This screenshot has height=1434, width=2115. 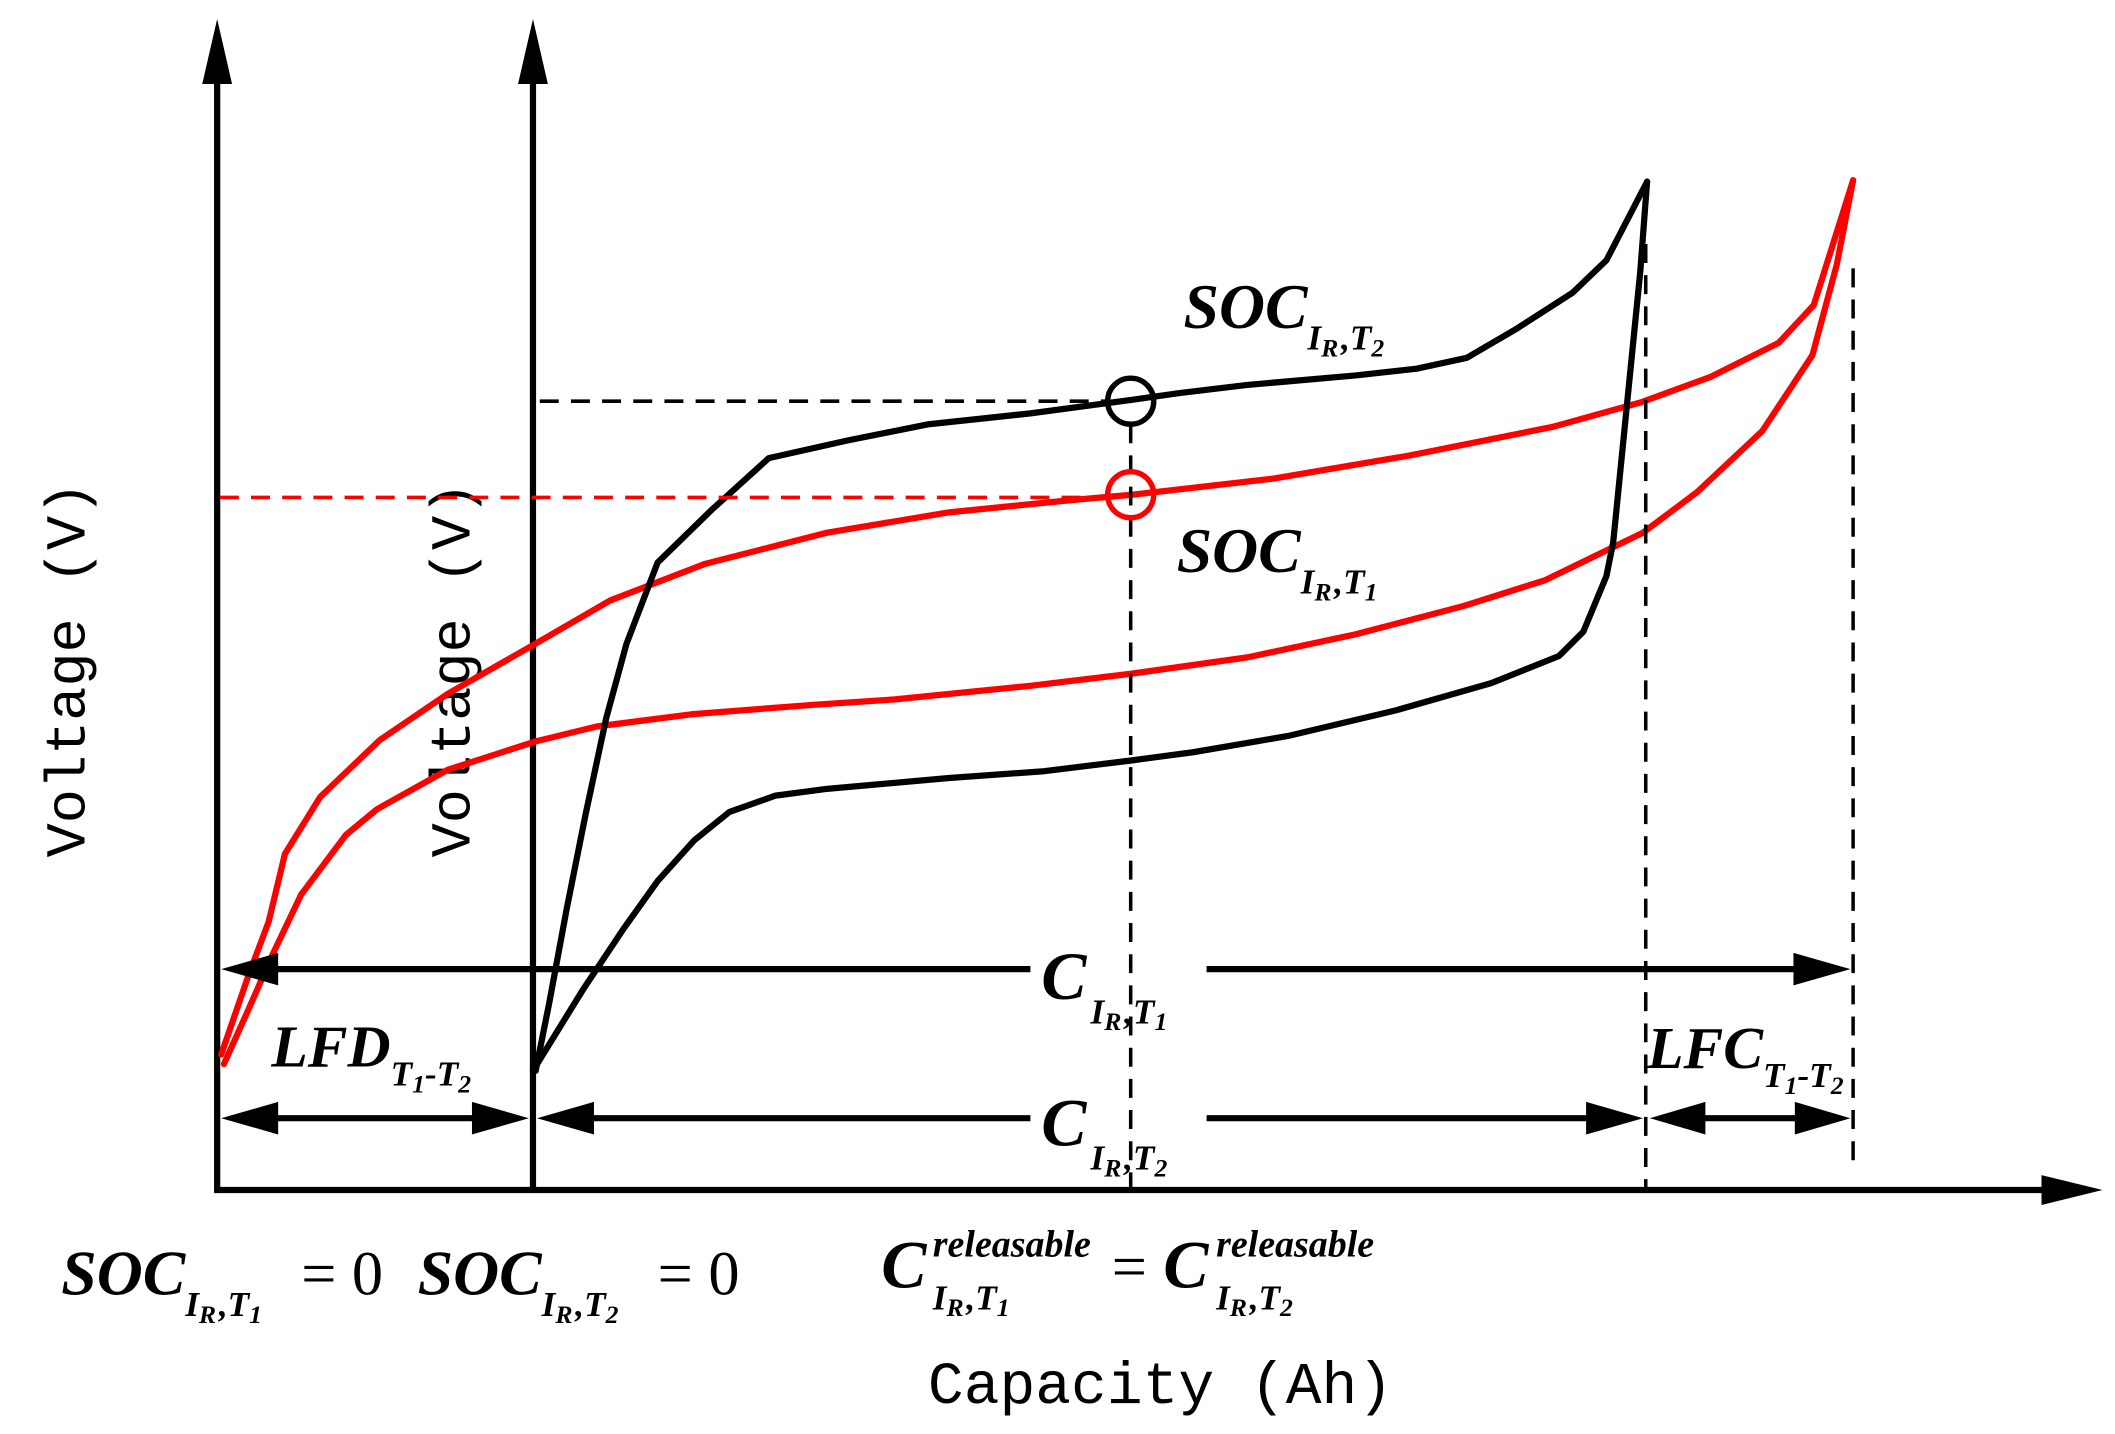 I want to click on equation-soc-t1-zero: SOCIR ,T1 = 0, so click(x=222, y=1282).